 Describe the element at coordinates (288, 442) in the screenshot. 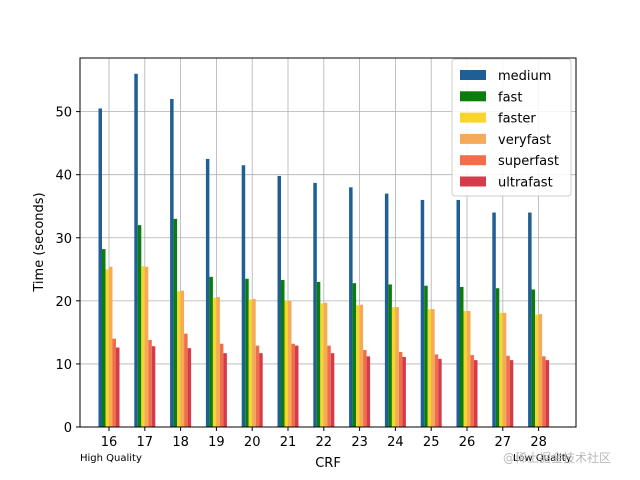

I see `x-tick-label: 21` at that location.